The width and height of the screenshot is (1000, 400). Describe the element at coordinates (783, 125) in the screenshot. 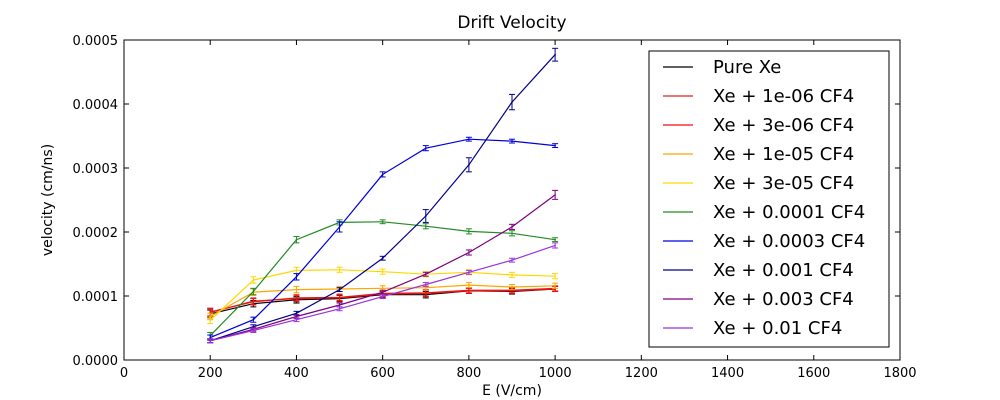

I see `legend-label: Xe + 3e-06 CF4` at that location.